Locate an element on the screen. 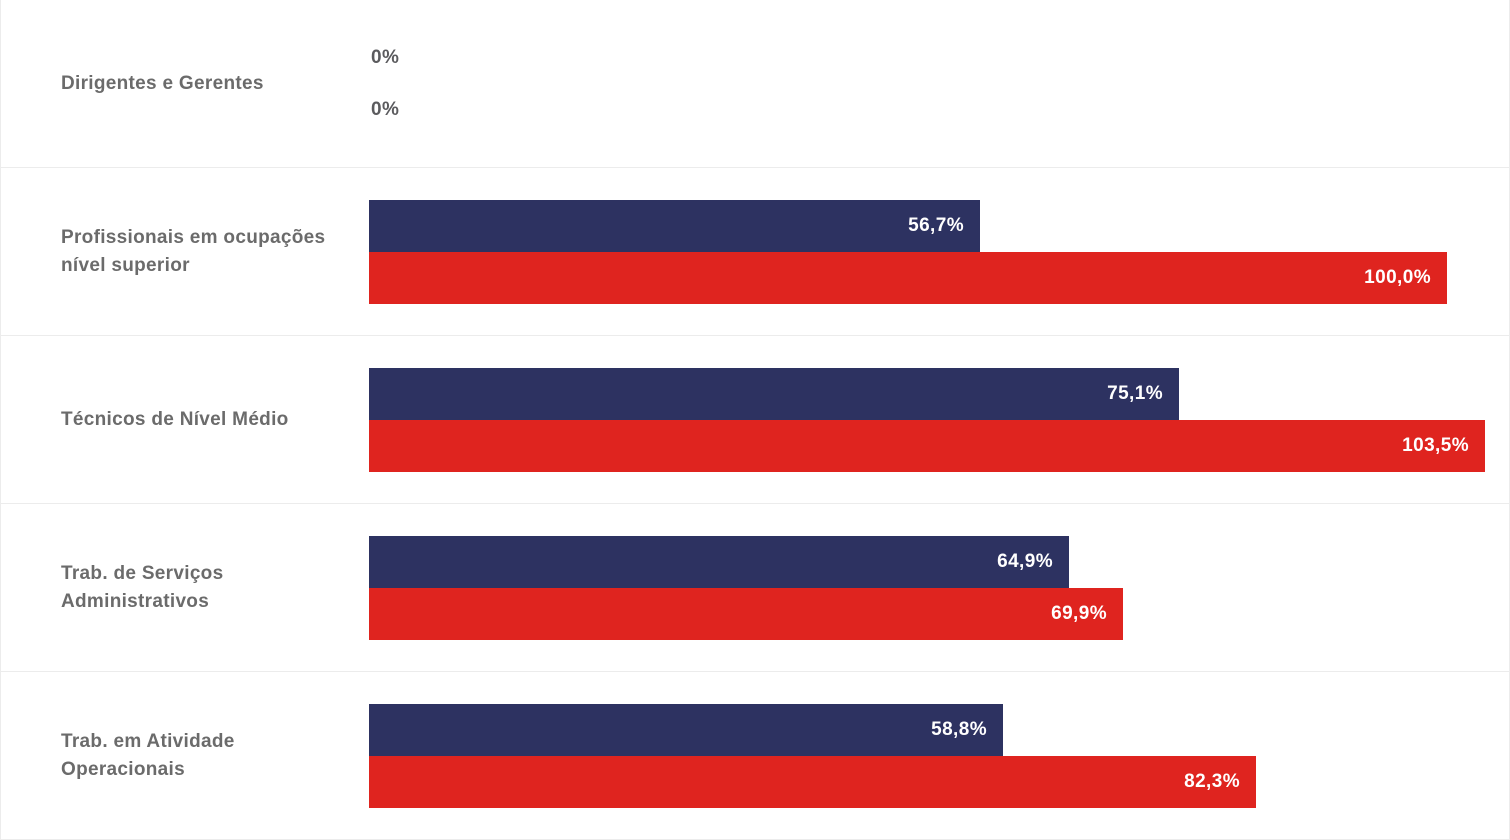  bar-slot-series2: 82,3% is located at coordinates (929, 781).